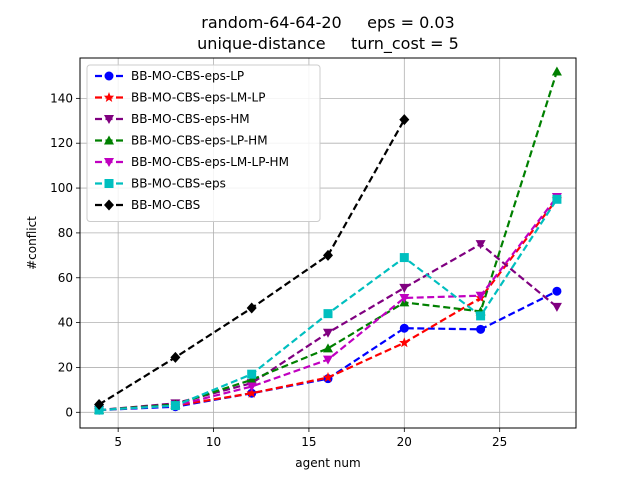 The image size is (640, 480). What do you see at coordinates (65, 323) in the screenshot?
I see `y-tick-label: 40` at bounding box center [65, 323].